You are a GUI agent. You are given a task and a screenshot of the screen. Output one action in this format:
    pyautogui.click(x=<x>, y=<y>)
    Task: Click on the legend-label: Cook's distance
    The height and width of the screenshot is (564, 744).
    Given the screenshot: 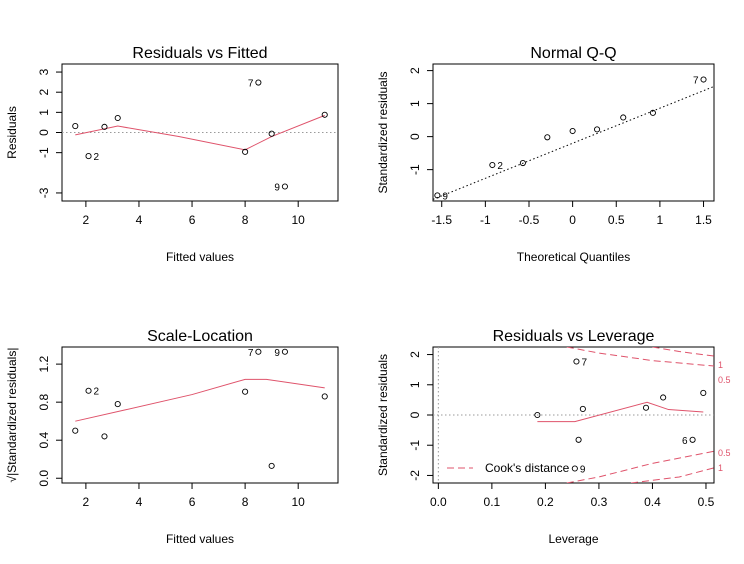 What is the action you would take?
    pyautogui.click(x=527, y=468)
    